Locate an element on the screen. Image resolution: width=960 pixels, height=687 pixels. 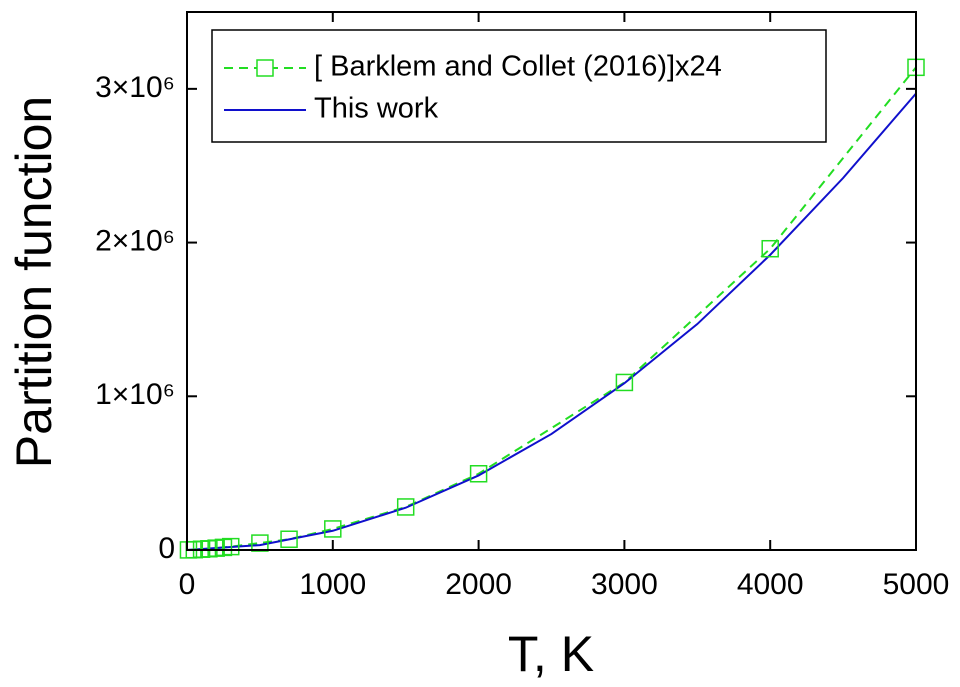
x-tick-label: 1000 is located at coordinates (332, 584).